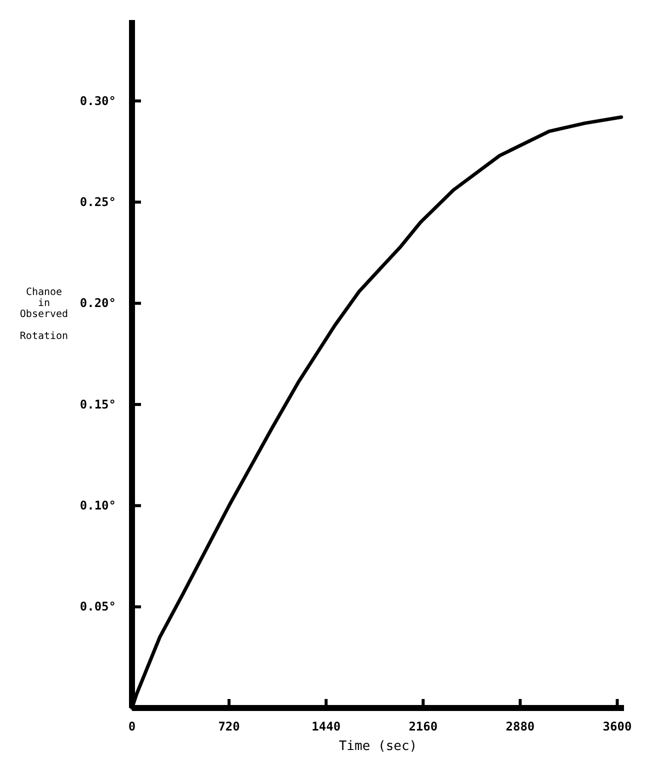  I want to click on y-tick-label: 0.10°, so click(98, 505).